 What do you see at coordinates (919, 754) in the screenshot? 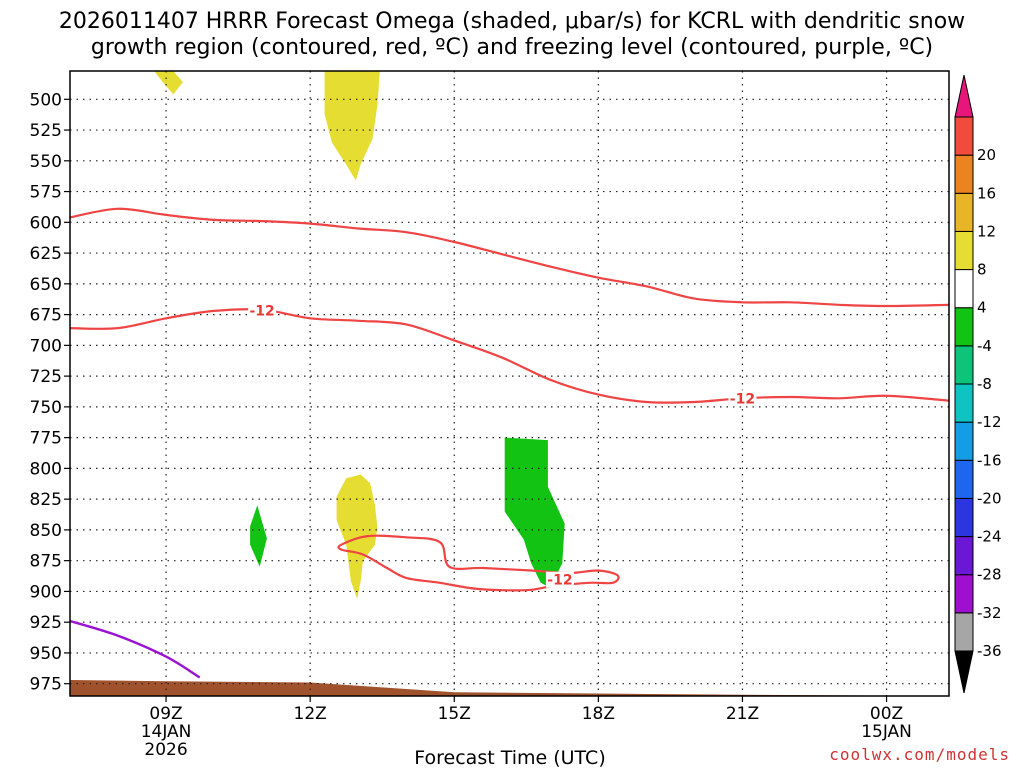
I see `credit-text: coolwx.com/models` at bounding box center [919, 754].